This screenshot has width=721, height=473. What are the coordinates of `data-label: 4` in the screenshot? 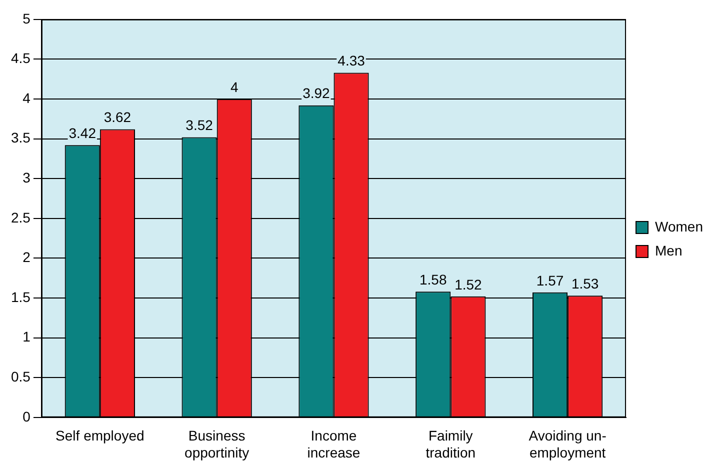 It's located at (234, 86).